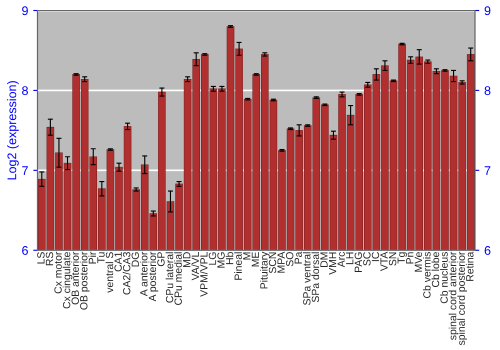 The image size is (500, 350). Describe the element at coordinates (195, 266) in the screenshot. I see `x-tick-label: VA/VL` at that location.